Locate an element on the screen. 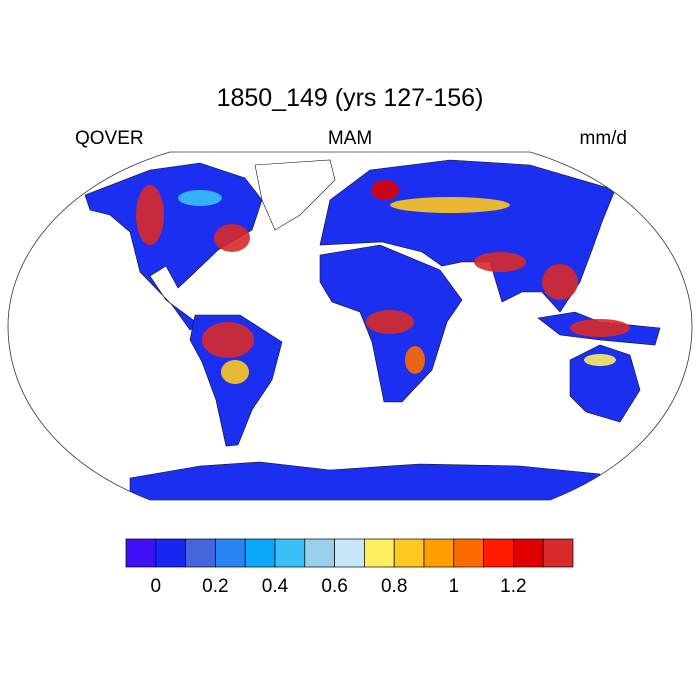  colorbar-label: 0.2 is located at coordinates (215, 586).